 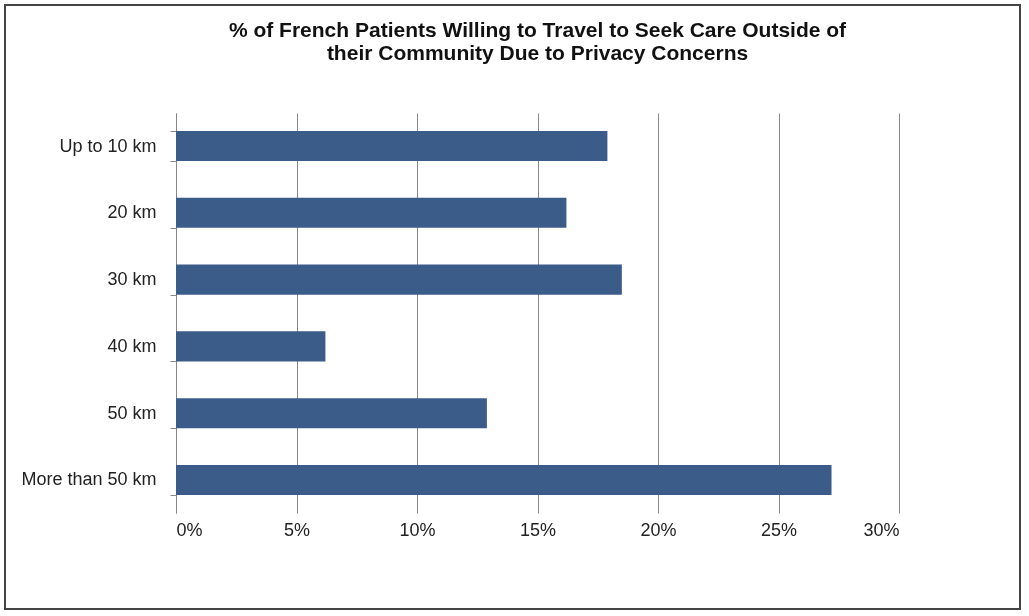 What do you see at coordinates (89, 479) in the screenshot?
I see `y-tick-label: More than 50 km` at bounding box center [89, 479].